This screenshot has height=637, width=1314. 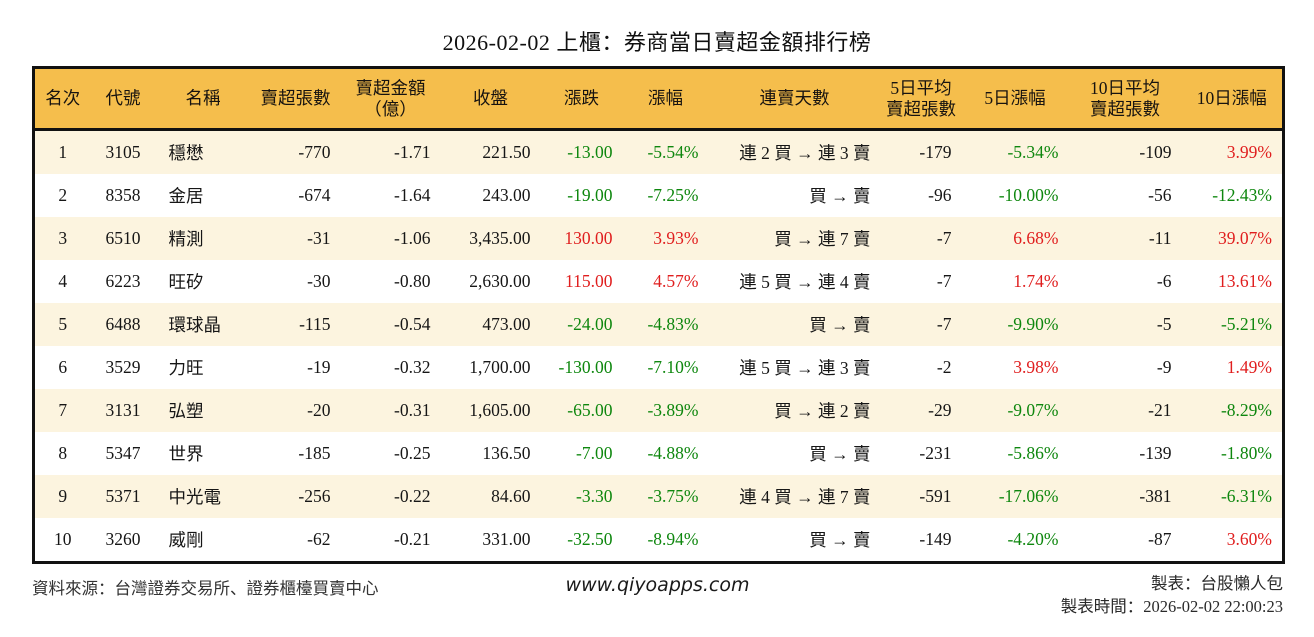 What do you see at coordinates (585, 367) in the screenshot?
I see `cell-change: -130.00` at bounding box center [585, 367].